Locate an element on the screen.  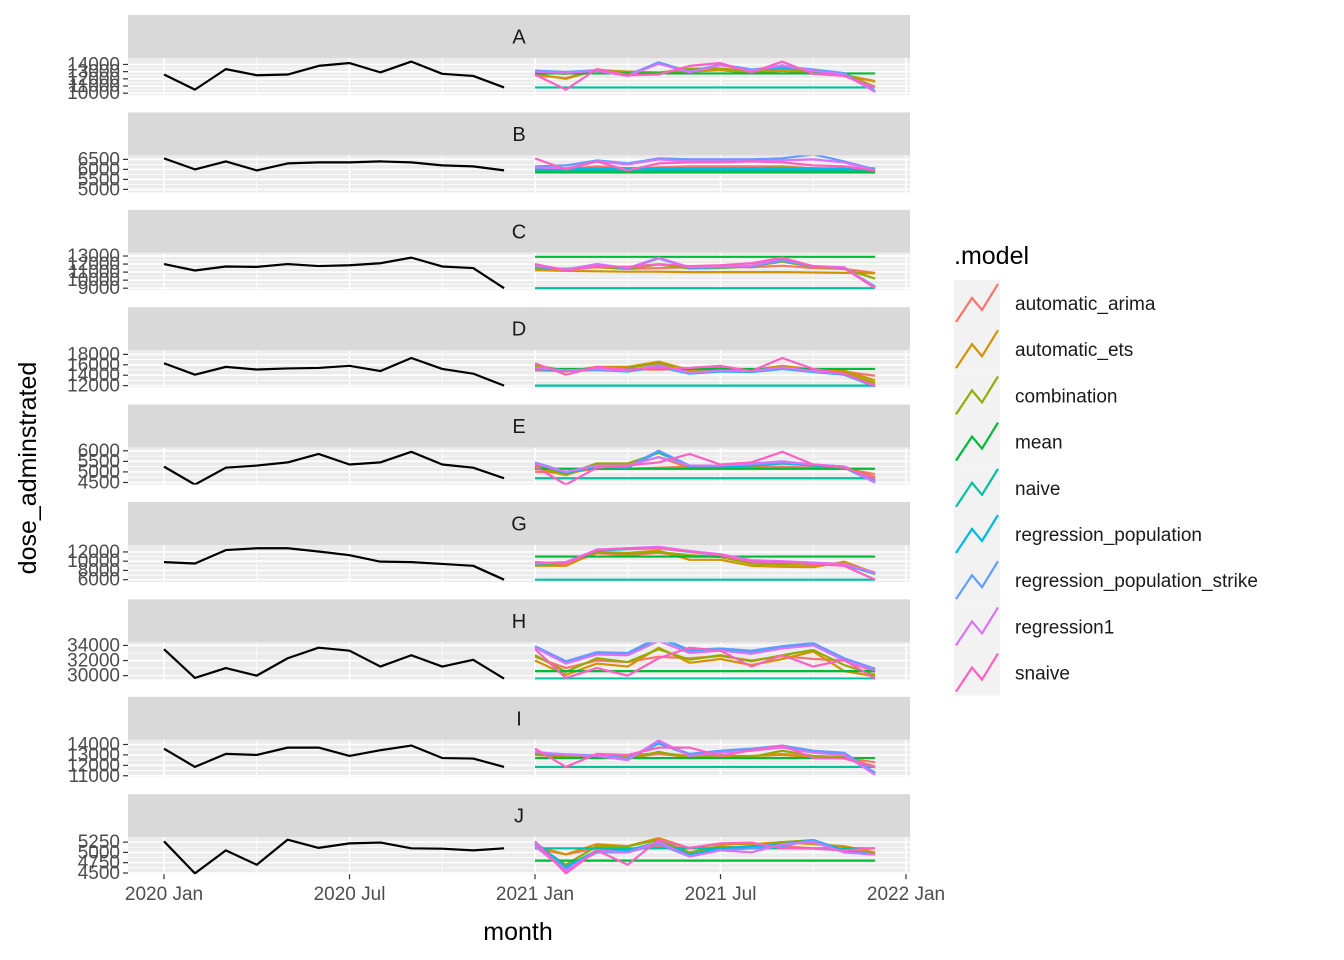
y-tick-label: 5500 is located at coordinates (99, 179).